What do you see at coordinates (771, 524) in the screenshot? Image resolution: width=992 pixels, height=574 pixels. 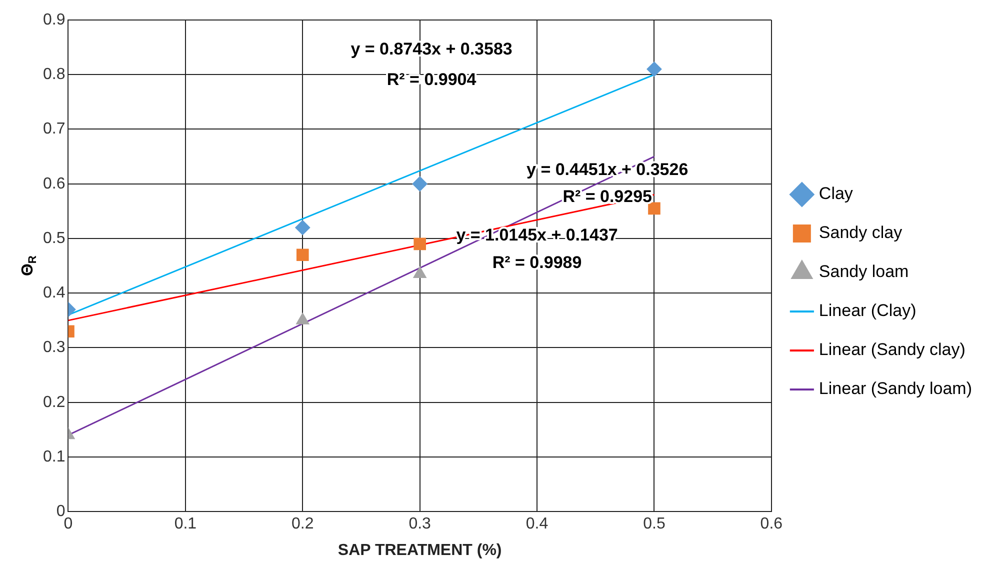 I see `x-tick-label: 0.6` at bounding box center [771, 524].